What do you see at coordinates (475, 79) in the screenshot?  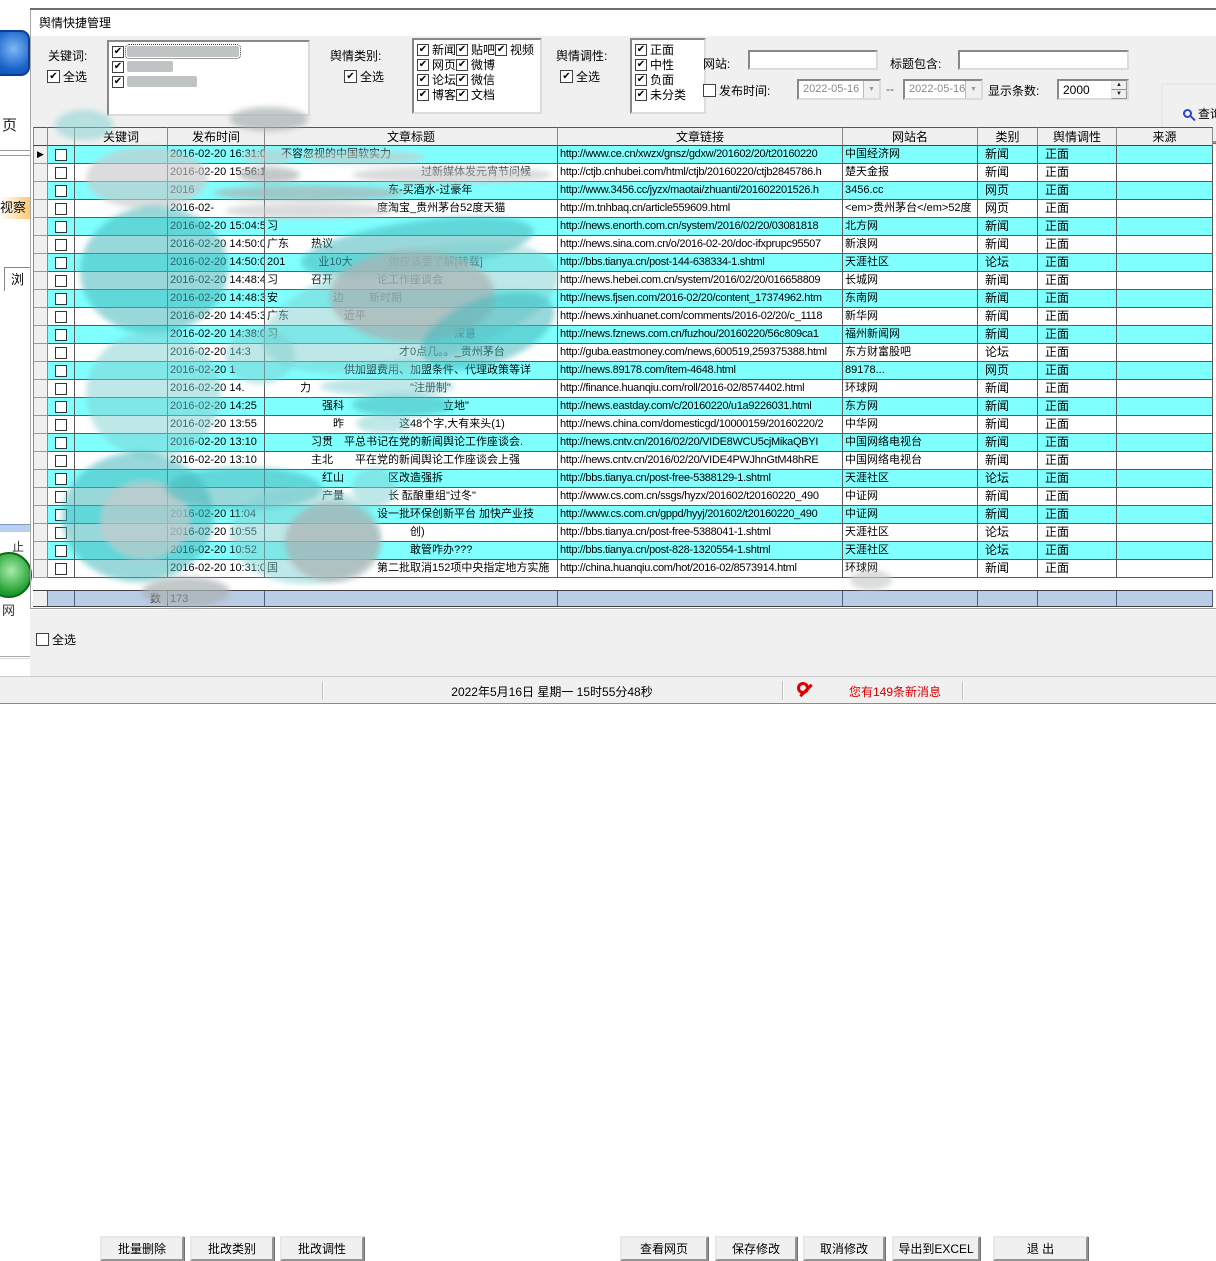 I see `category-微信: ✔ 微信` at bounding box center [475, 79].